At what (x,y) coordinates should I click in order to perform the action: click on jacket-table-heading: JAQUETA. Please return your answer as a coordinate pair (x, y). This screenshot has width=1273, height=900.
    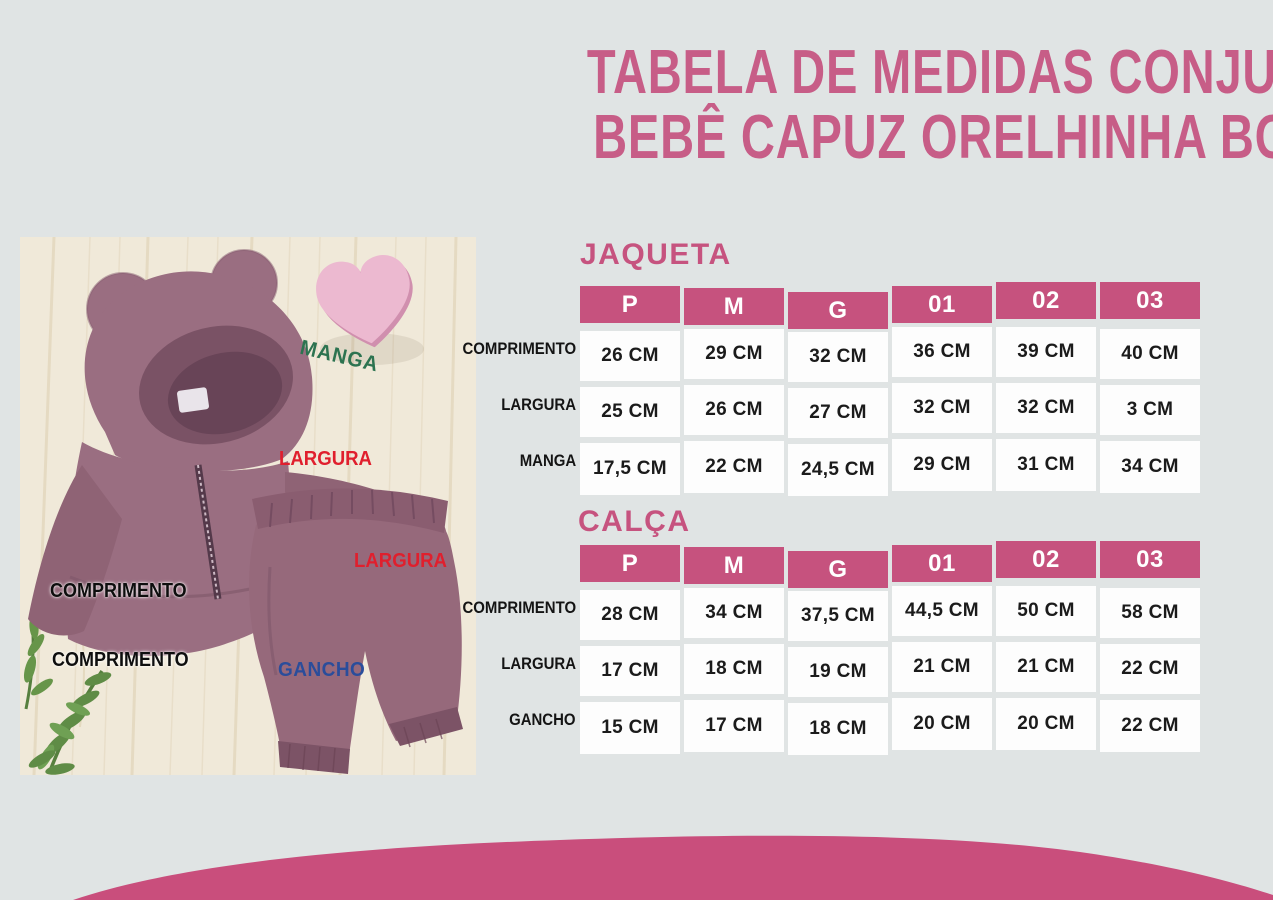
    Looking at the image, I should click on (656, 254).